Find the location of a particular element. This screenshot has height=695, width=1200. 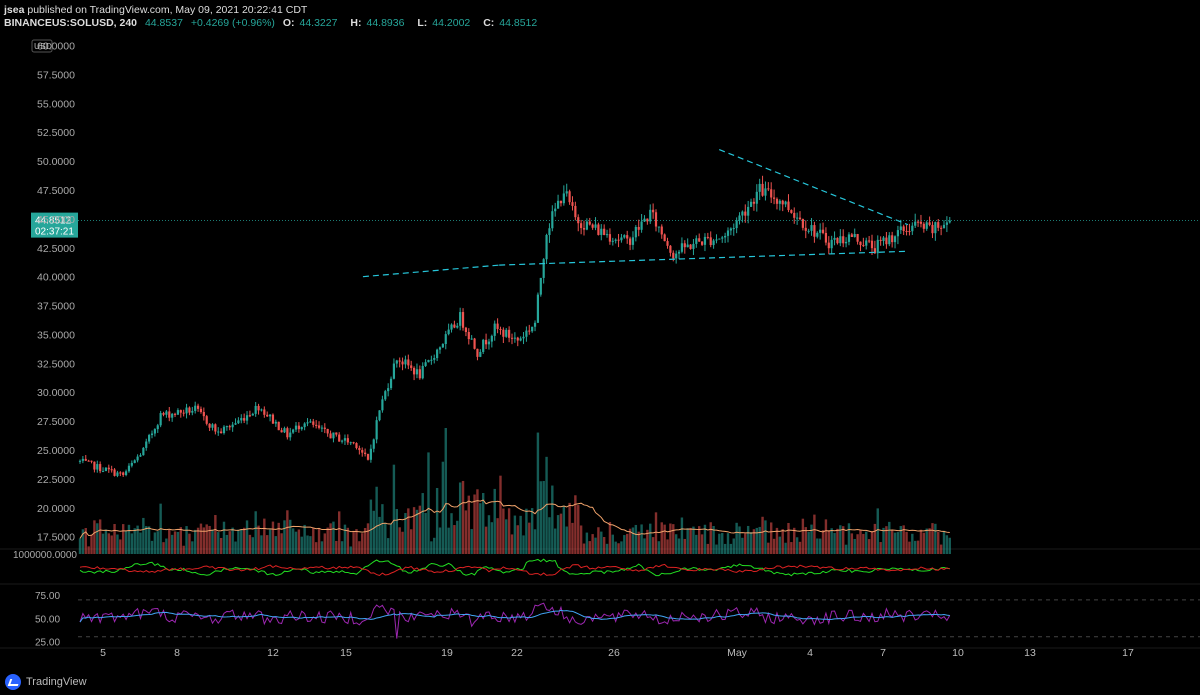

currency-unit-box is located at coordinates (42, 46).